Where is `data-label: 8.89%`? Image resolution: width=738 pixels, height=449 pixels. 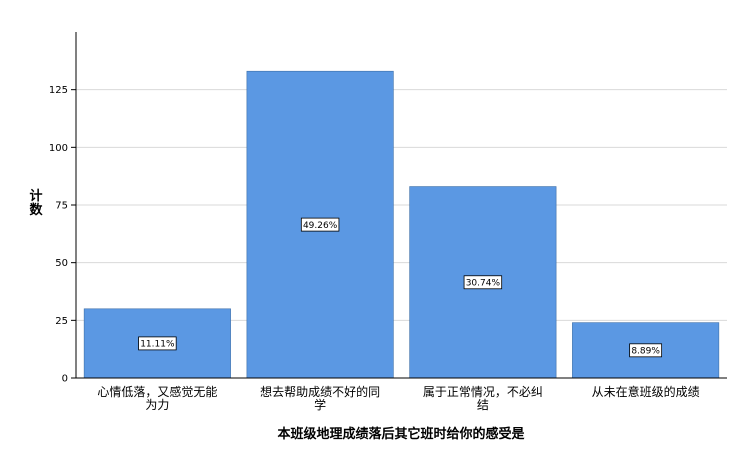
data-label: 8.89% is located at coordinates (646, 350).